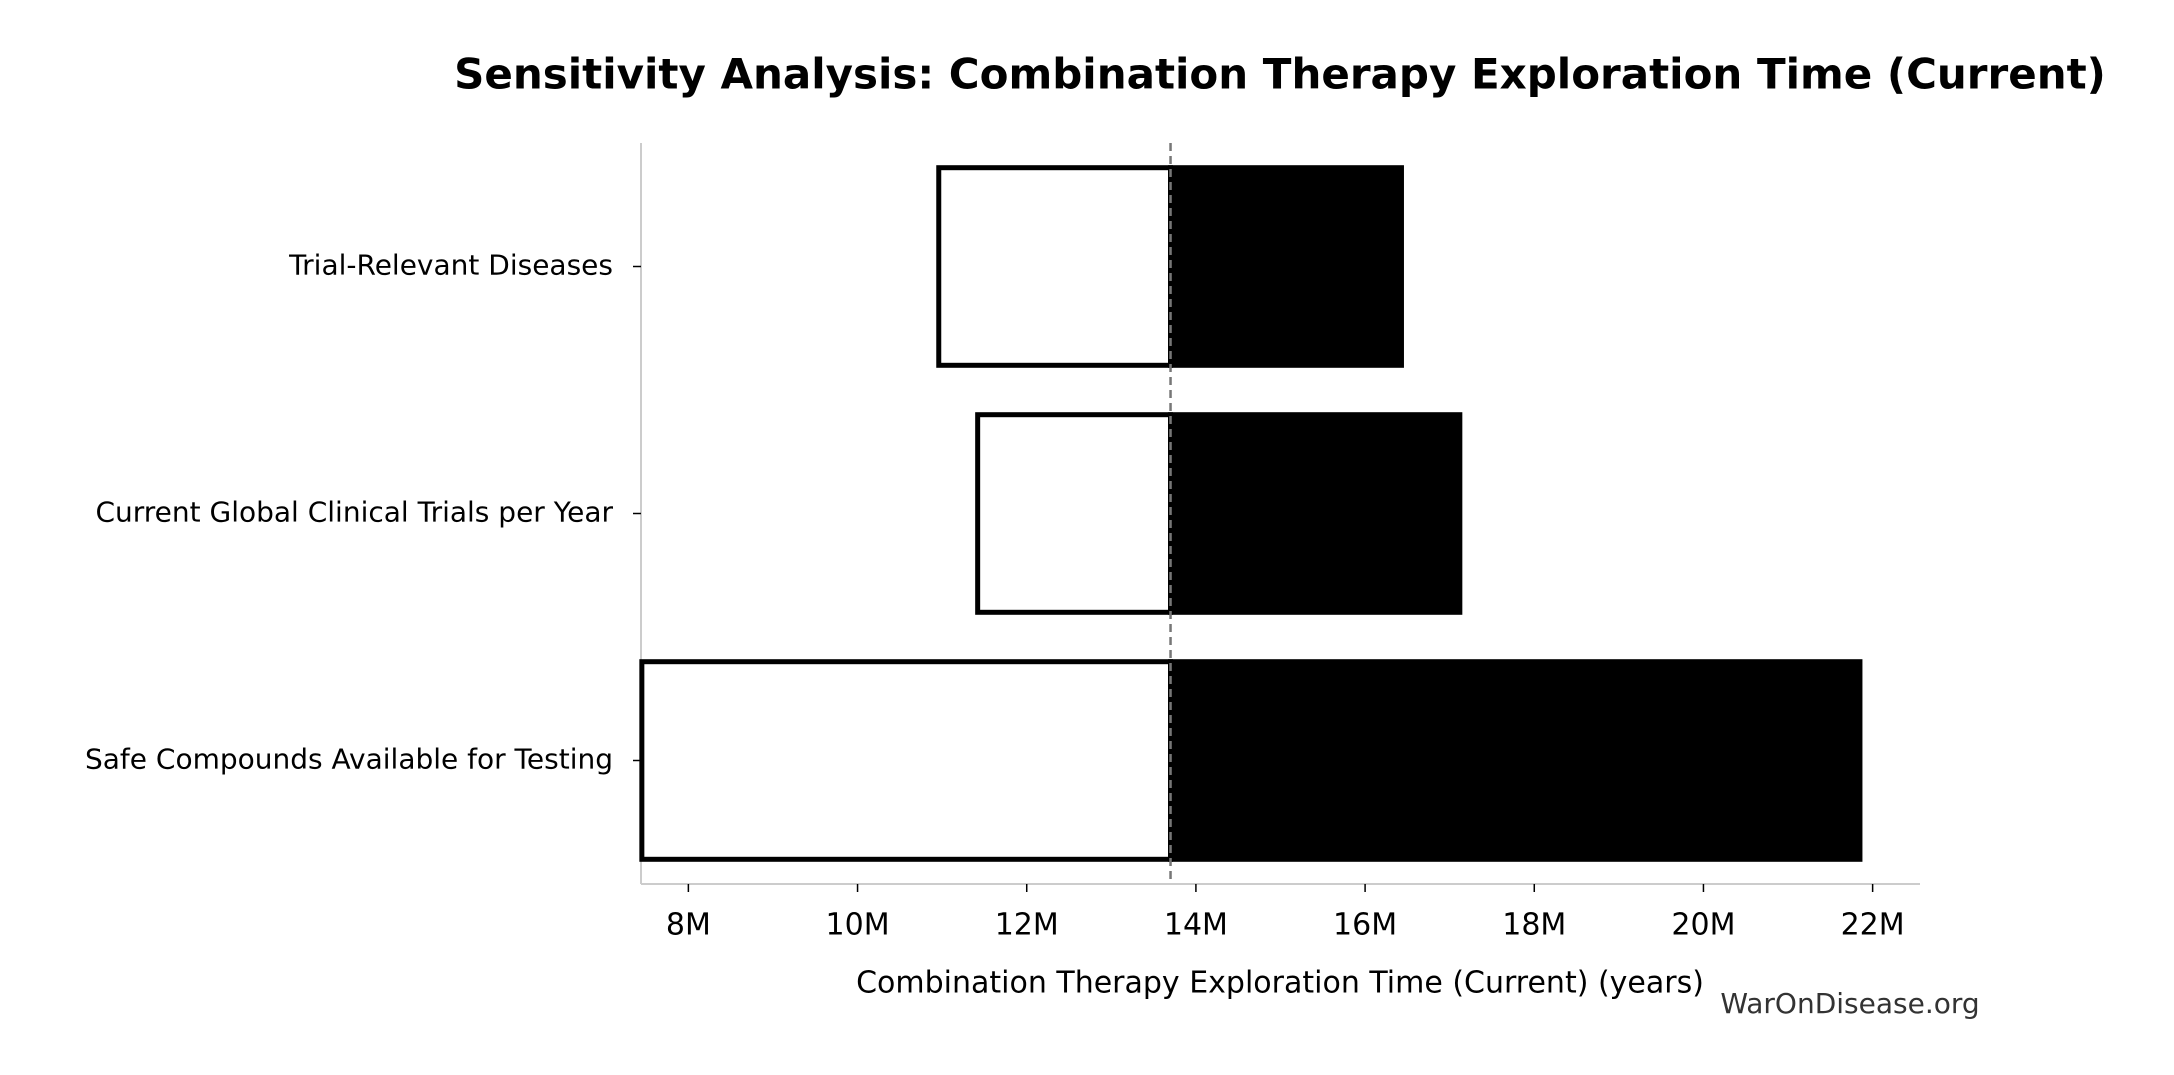 The height and width of the screenshot is (1075, 2174). What do you see at coordinates (354, 512) in the screenshot?
I see `y-tick-label: Current Global Clinical Trials per Year` at bounding box center [354, 512].